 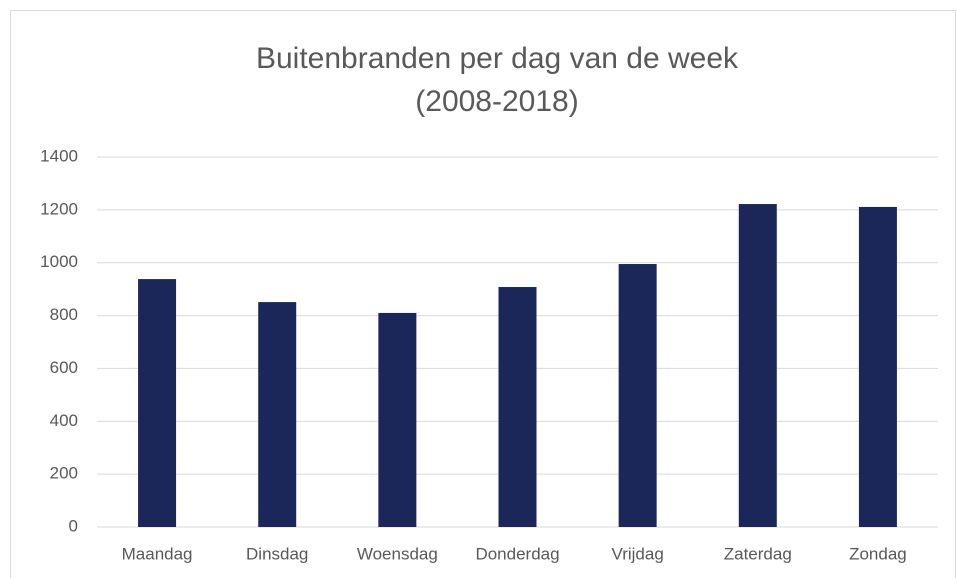 I want to click on x-tick-label: Dinsdag, so click(x=277, y=553).